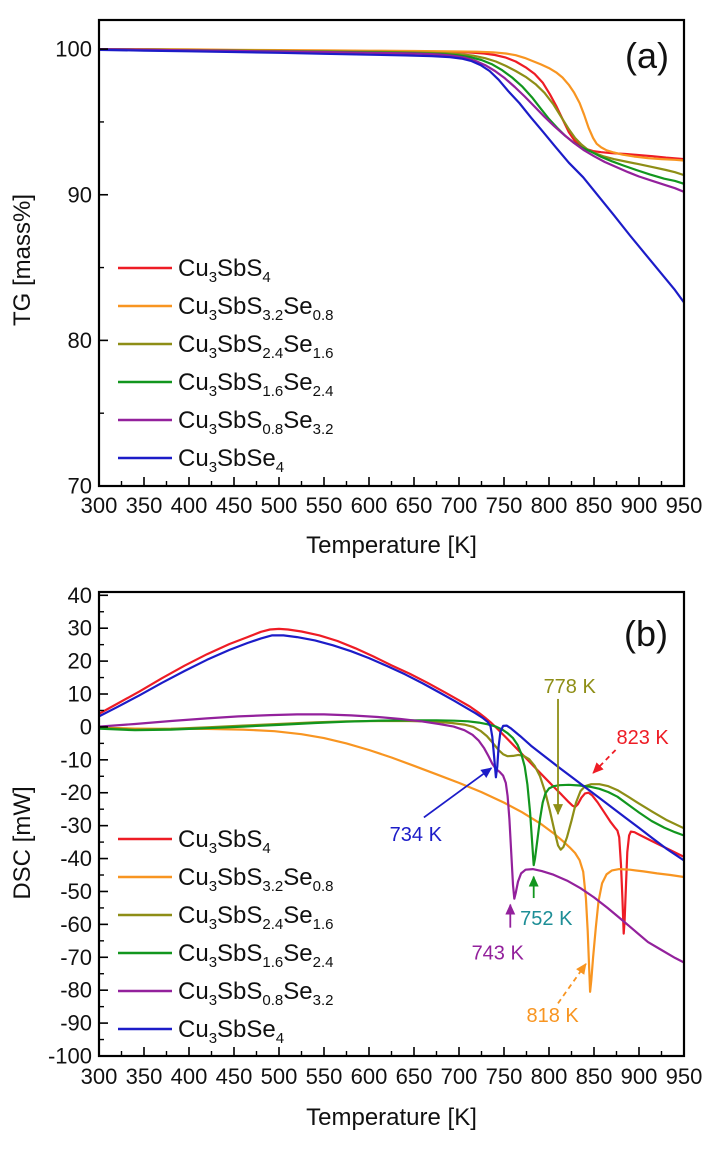  I want to click on y-tick-label: -90, so click(76, 1023).